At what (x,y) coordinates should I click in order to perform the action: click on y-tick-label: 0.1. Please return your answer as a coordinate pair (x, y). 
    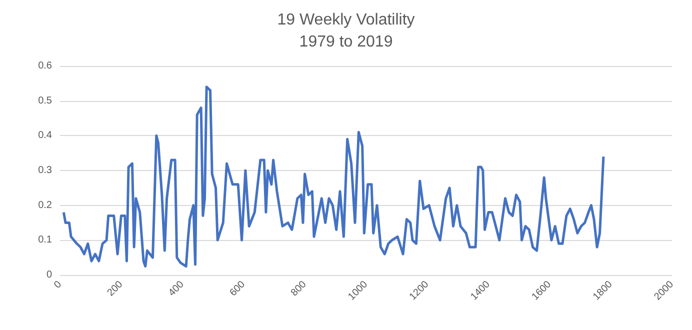
    Looking at the image, I should click on (45, 240).